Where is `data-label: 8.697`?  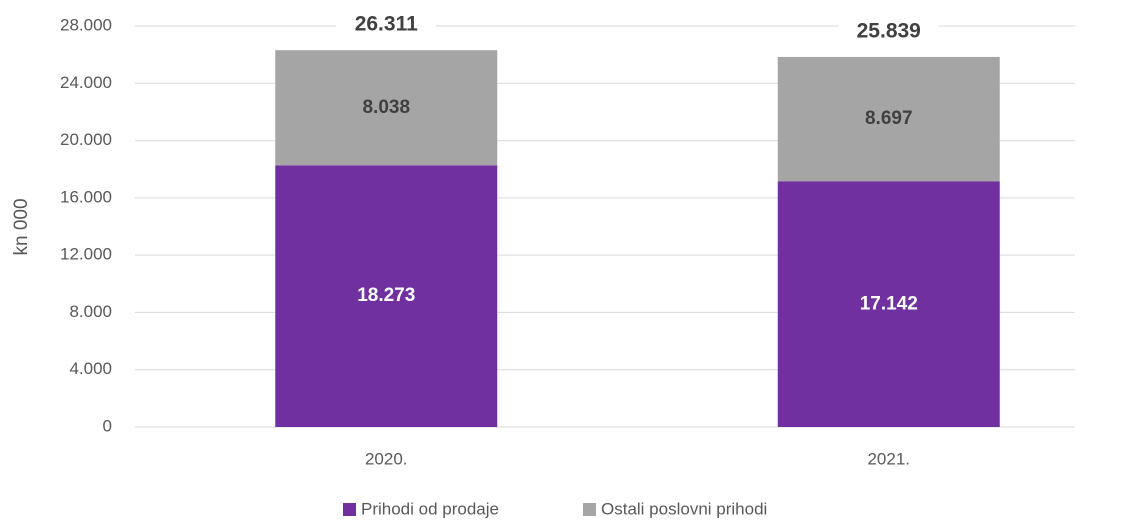
data-label: 8.697 is located at coordinates (889, 118).